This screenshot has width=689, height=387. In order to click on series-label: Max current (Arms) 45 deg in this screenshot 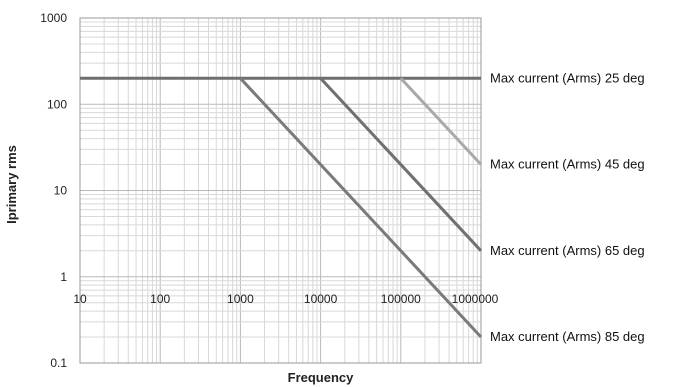, I will do `click(567, 164)`.